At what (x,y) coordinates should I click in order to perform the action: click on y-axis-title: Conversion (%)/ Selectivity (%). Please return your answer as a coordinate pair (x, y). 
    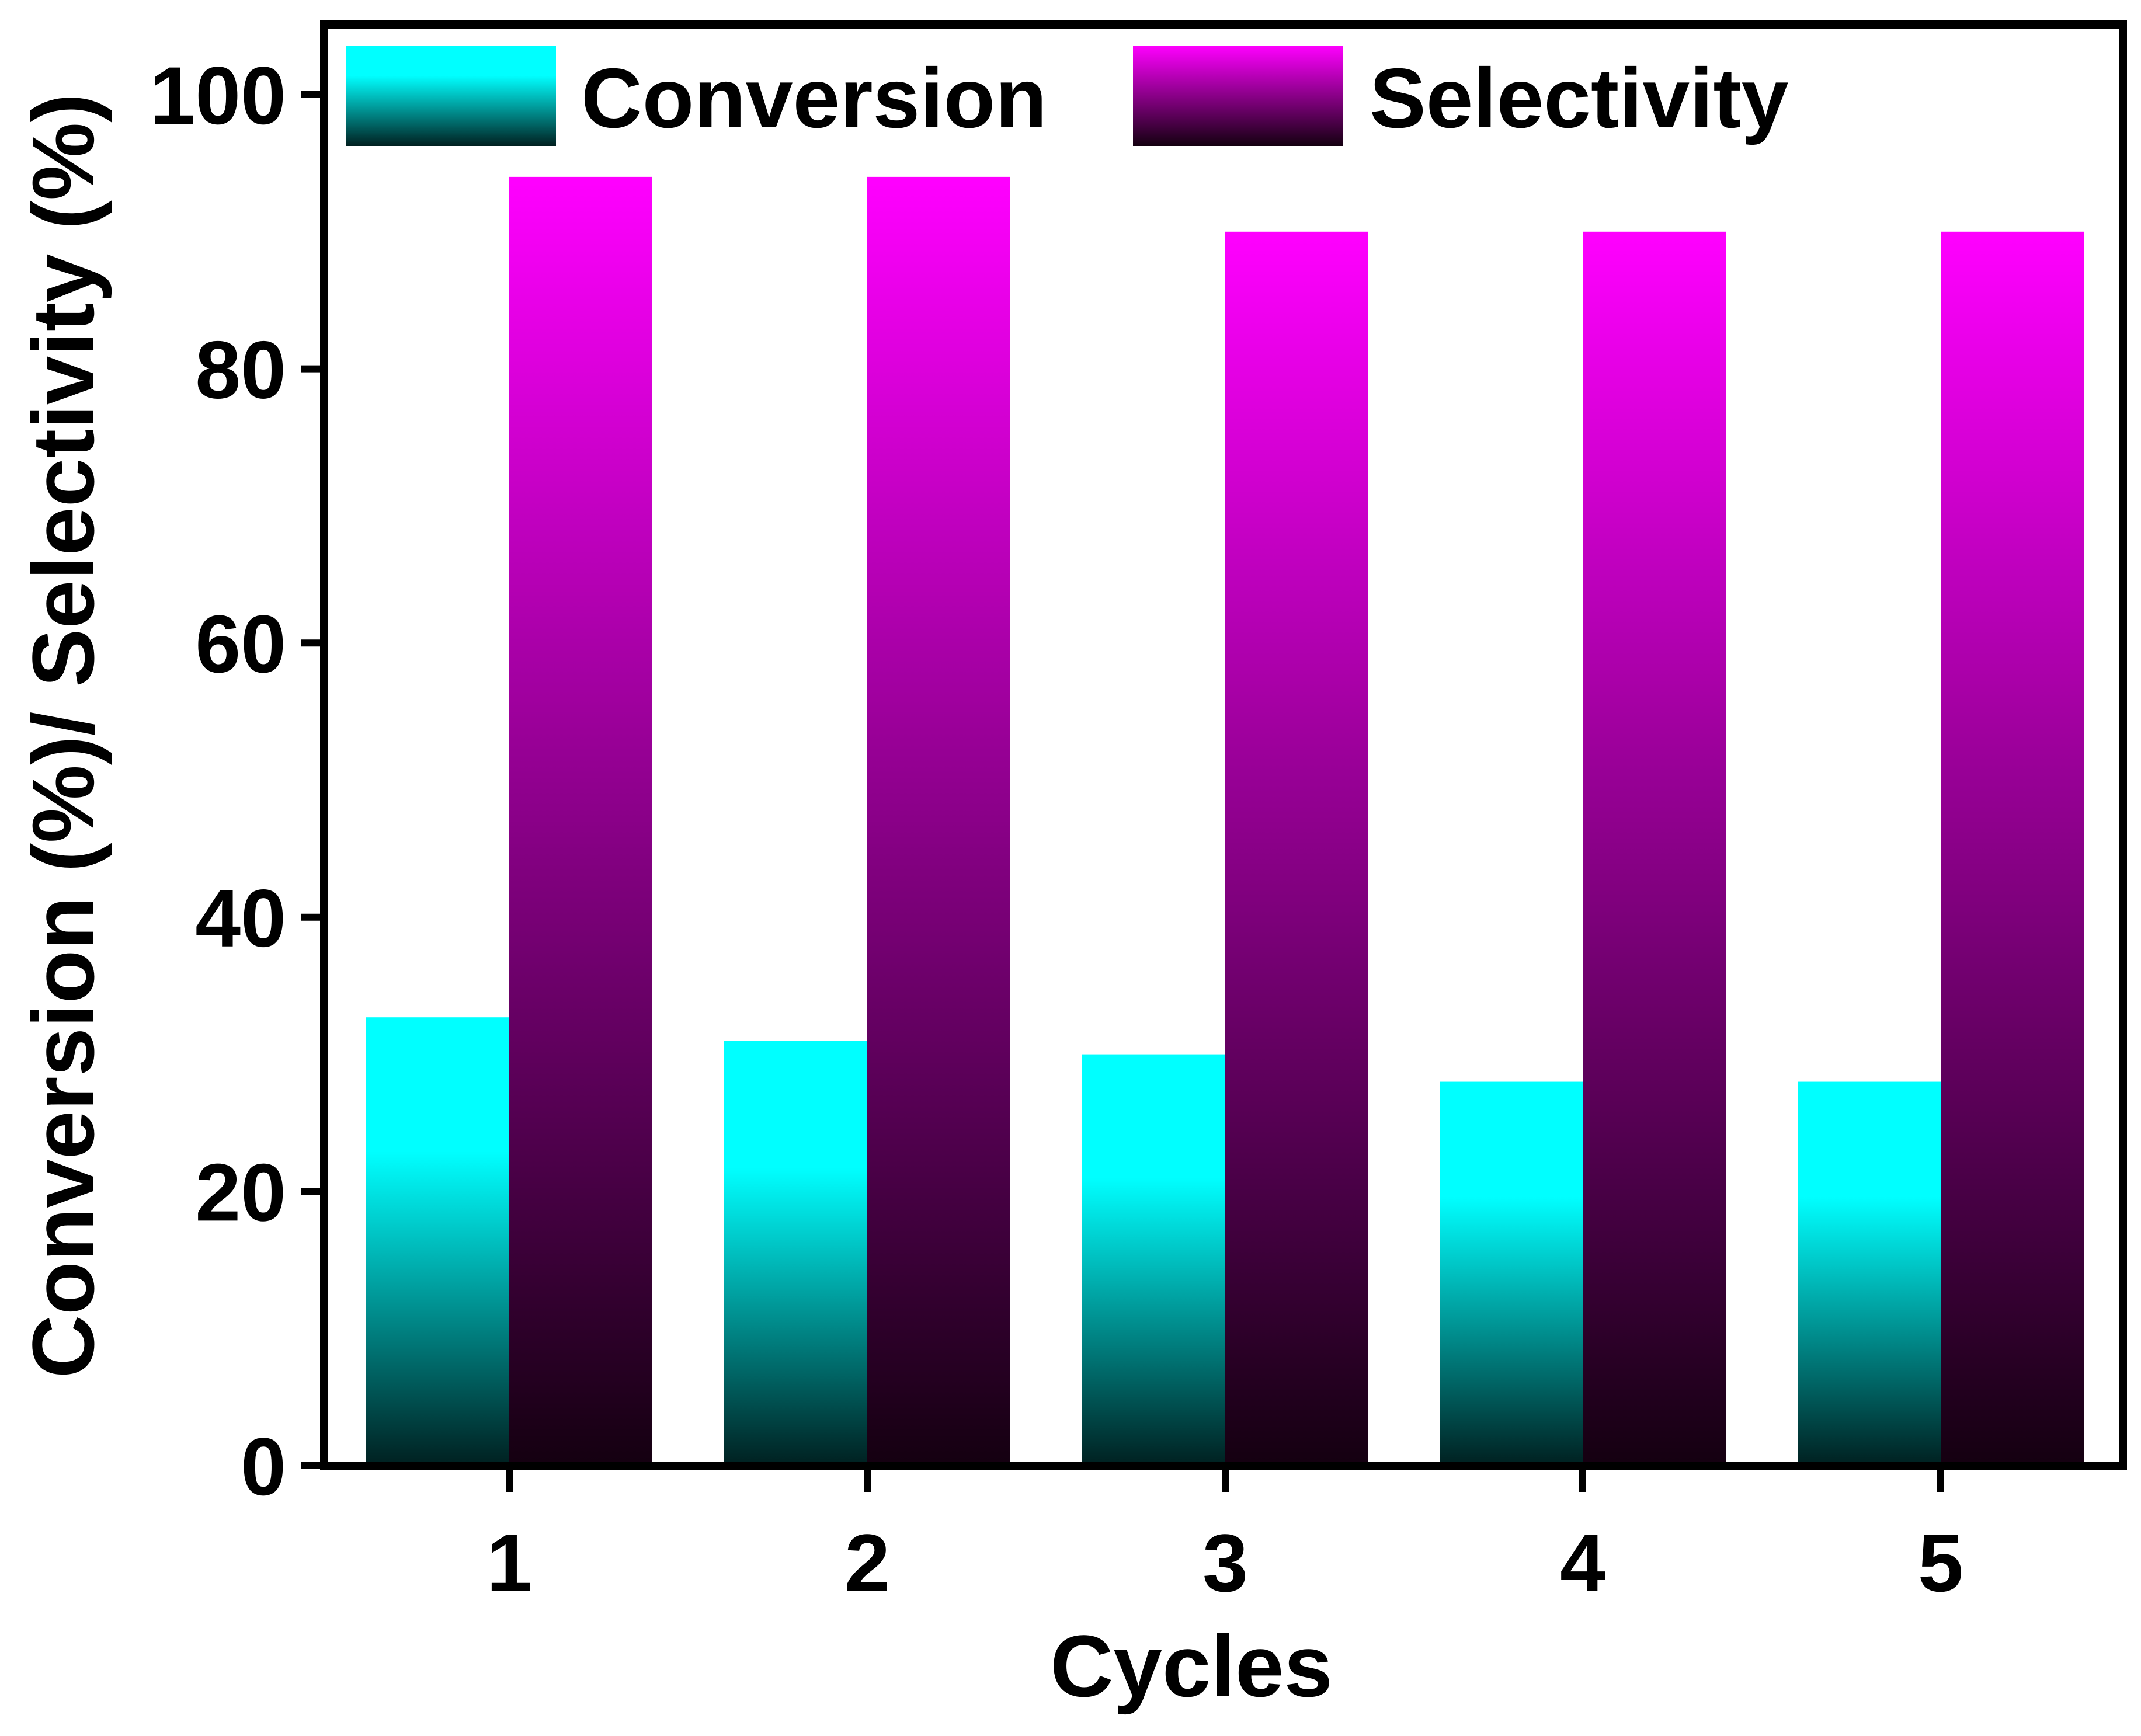
    Looking at the image, I should click on (63, 736).